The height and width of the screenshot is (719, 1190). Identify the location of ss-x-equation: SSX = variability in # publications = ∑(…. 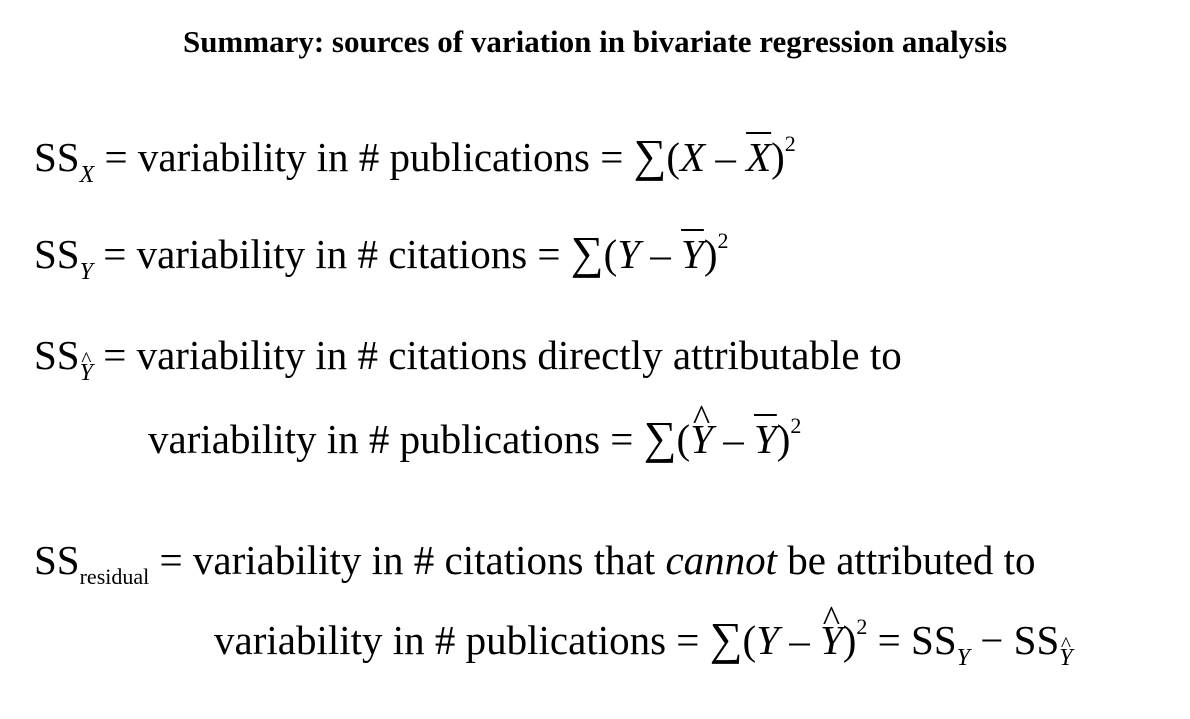
(415, 160).